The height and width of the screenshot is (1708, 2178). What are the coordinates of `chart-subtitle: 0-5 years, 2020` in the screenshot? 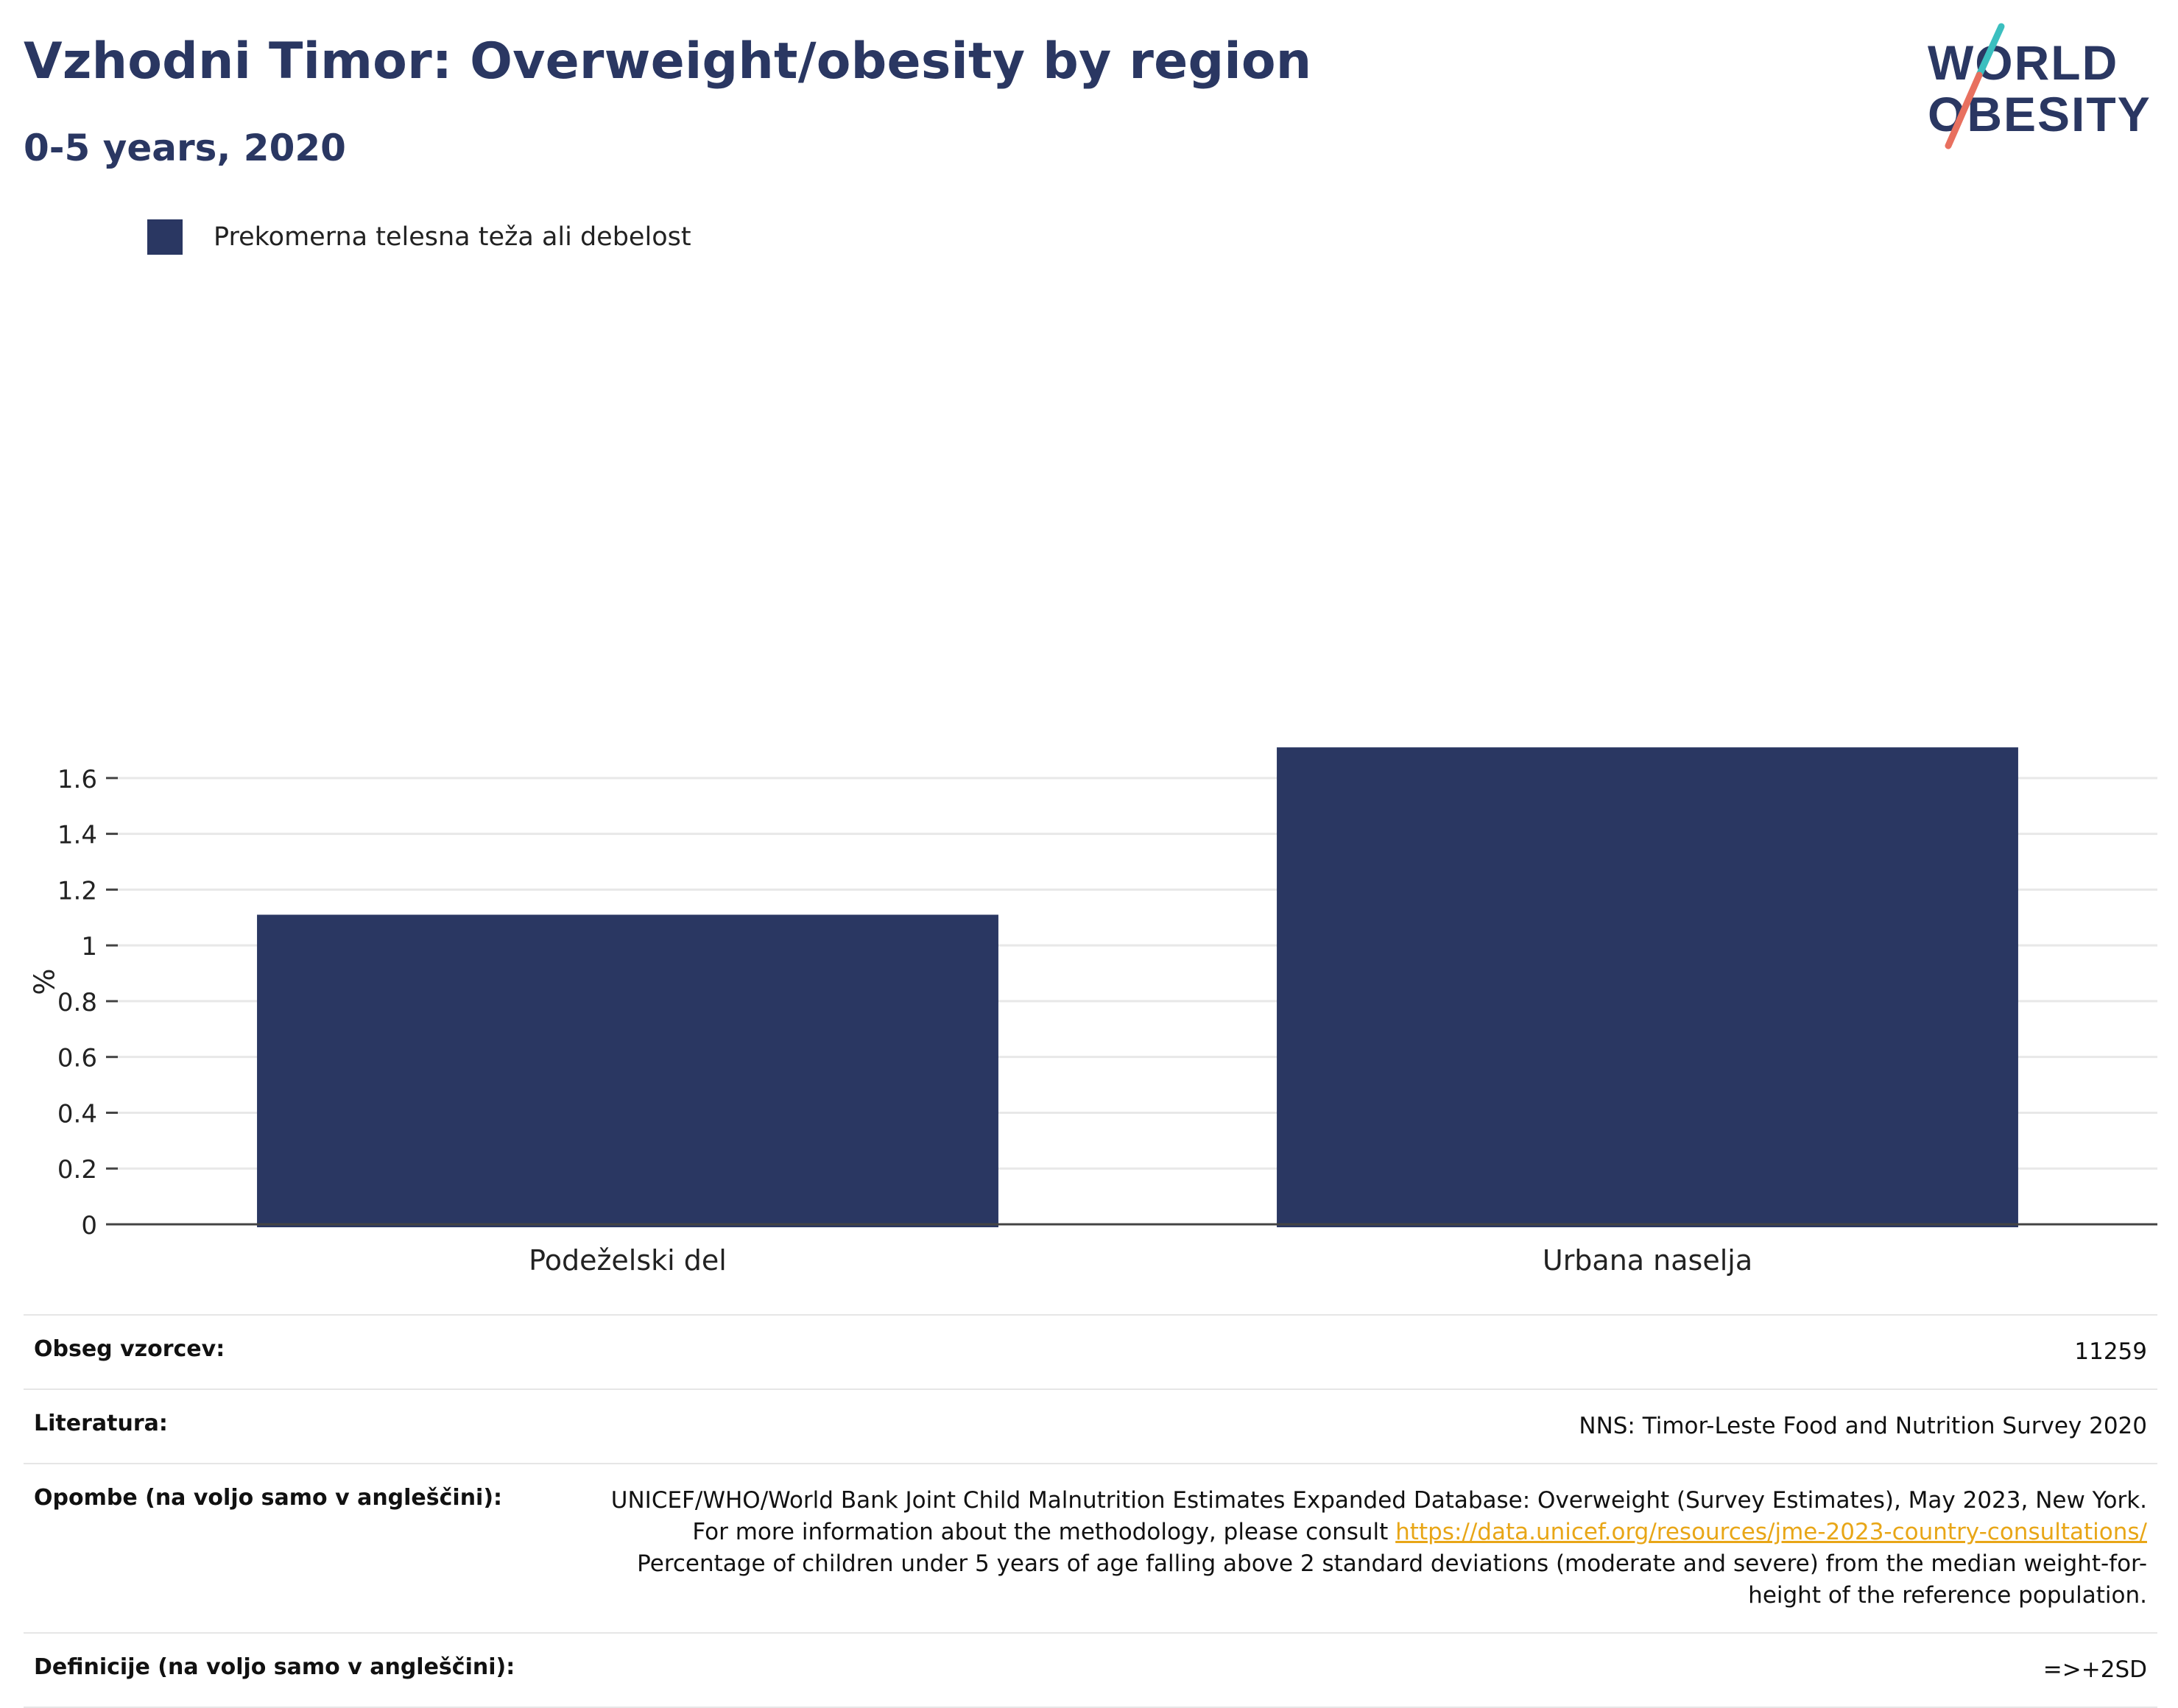 It's located at (185, 148).